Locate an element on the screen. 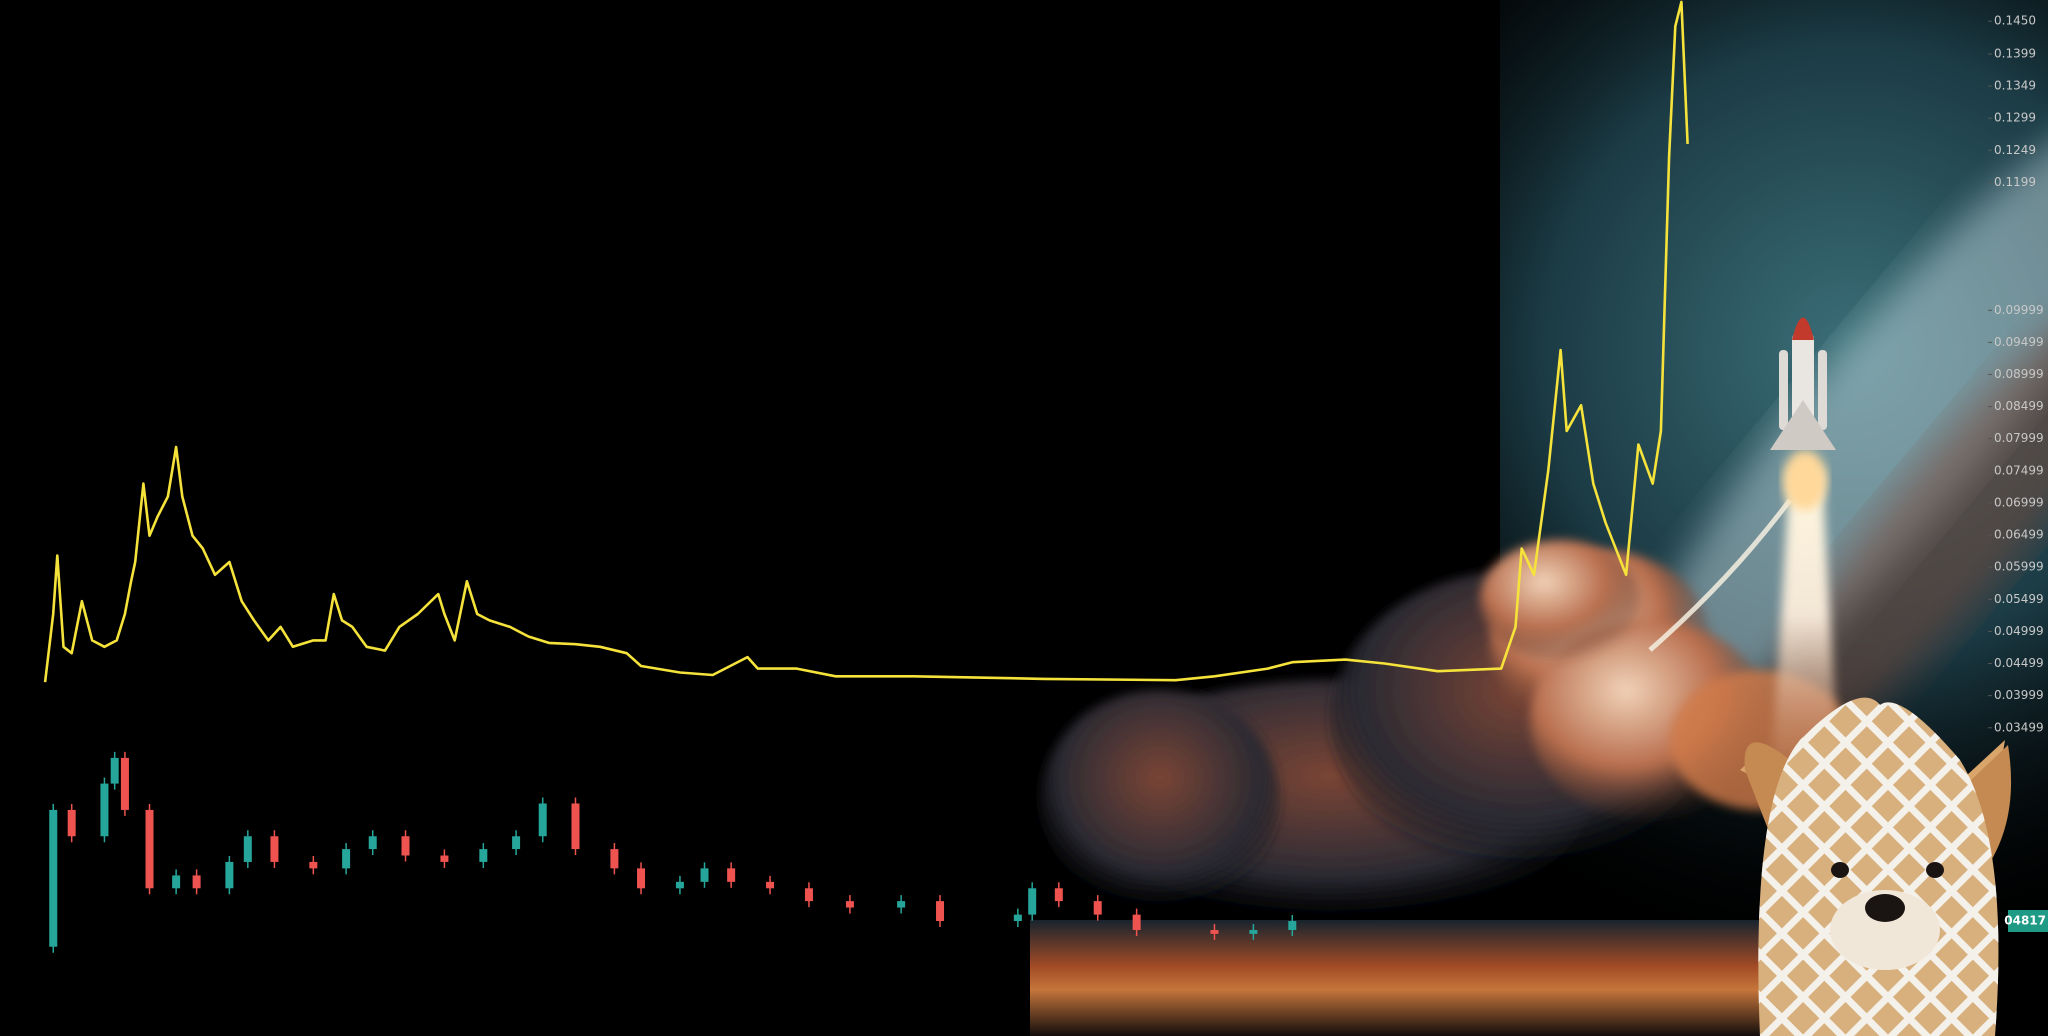 This screenshot has height=1036, width=2048. y-tick-label: 0.1450 is located at coordinates (2015, 21).